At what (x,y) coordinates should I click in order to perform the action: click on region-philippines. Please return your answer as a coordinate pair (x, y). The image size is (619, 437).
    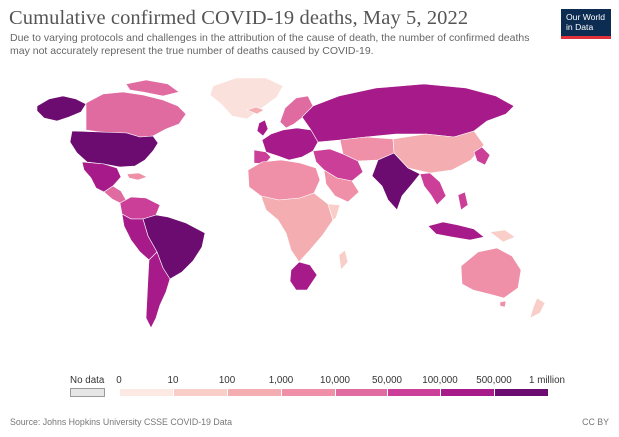
    Looking at the image, I should click on (463, 201).